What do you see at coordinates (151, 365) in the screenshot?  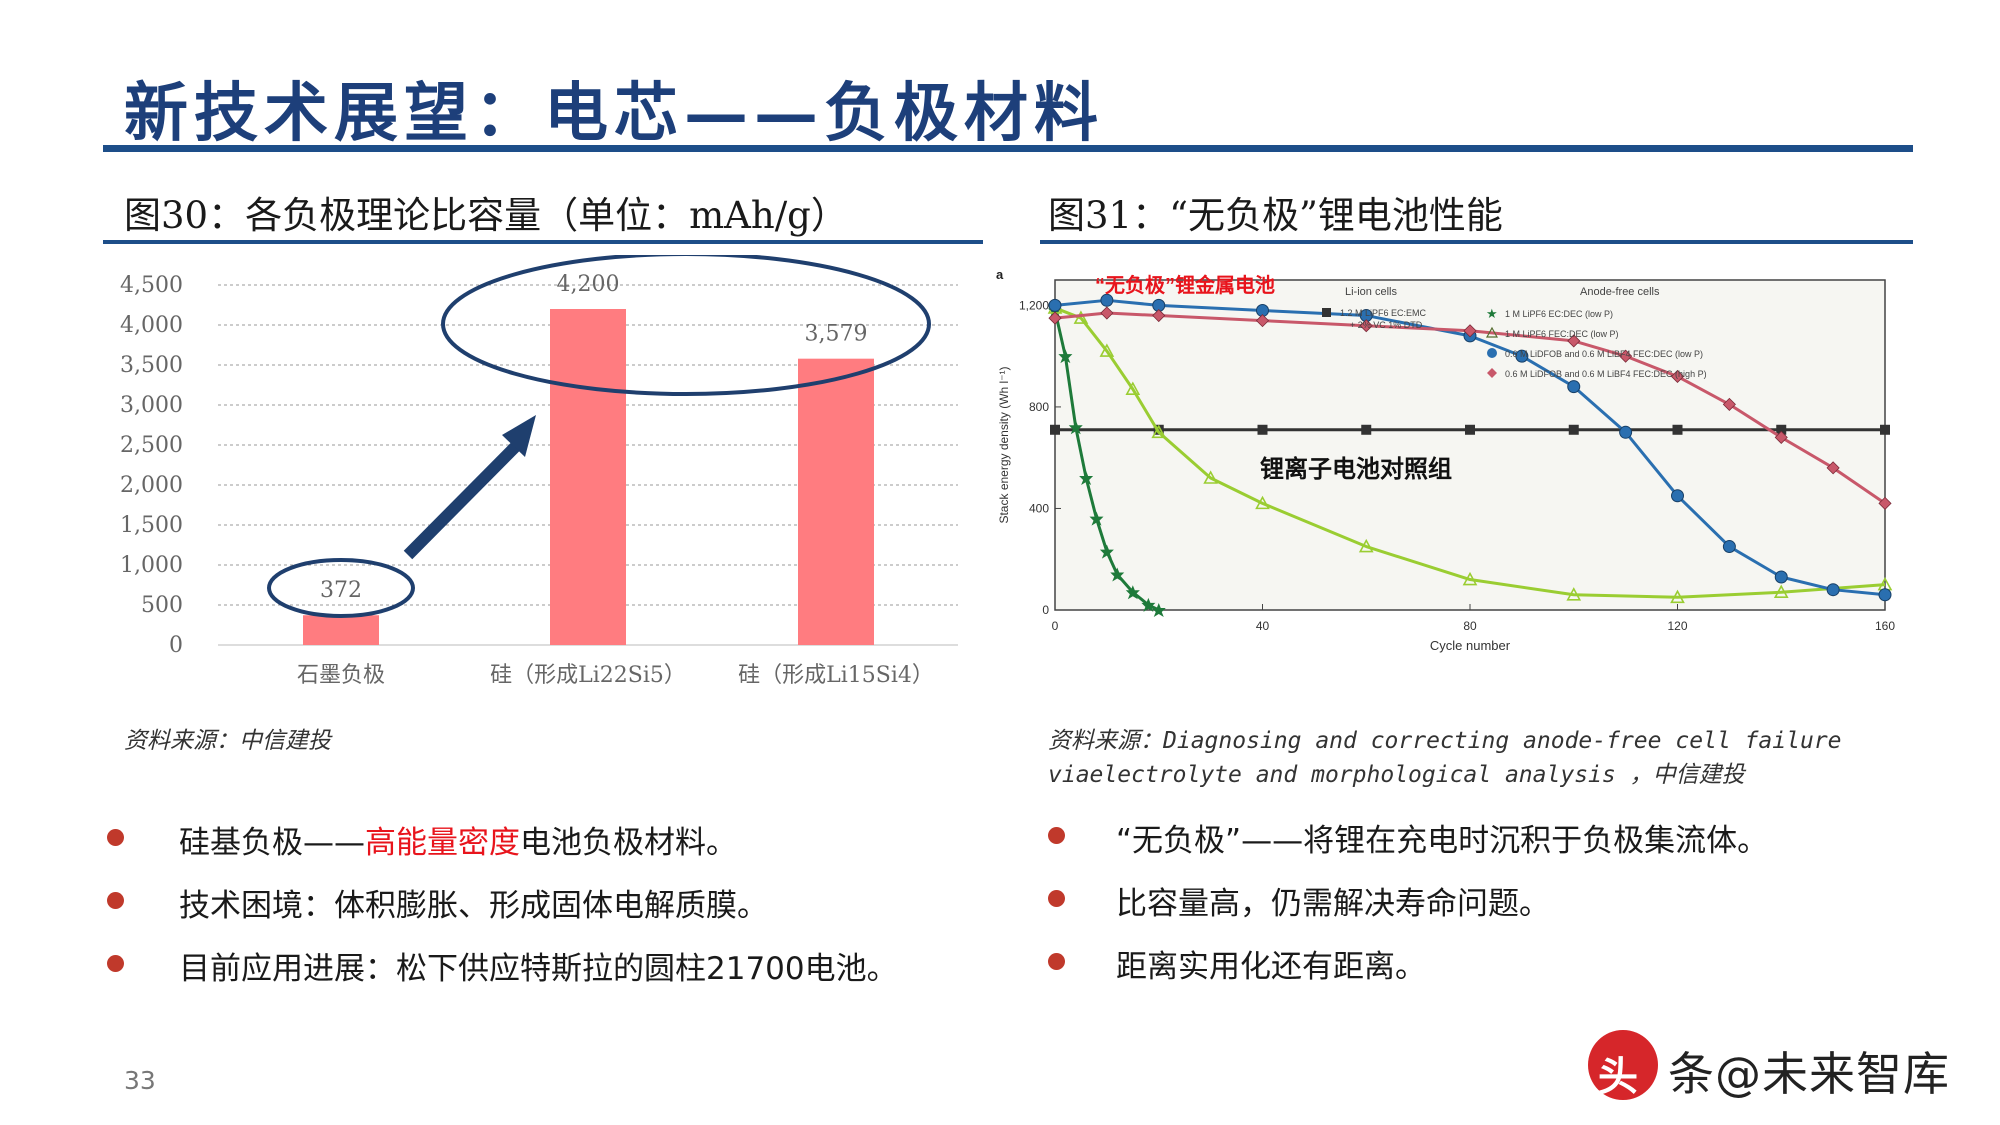 I see `y-tick-label: 3,500` at bounding box center [151, 365].